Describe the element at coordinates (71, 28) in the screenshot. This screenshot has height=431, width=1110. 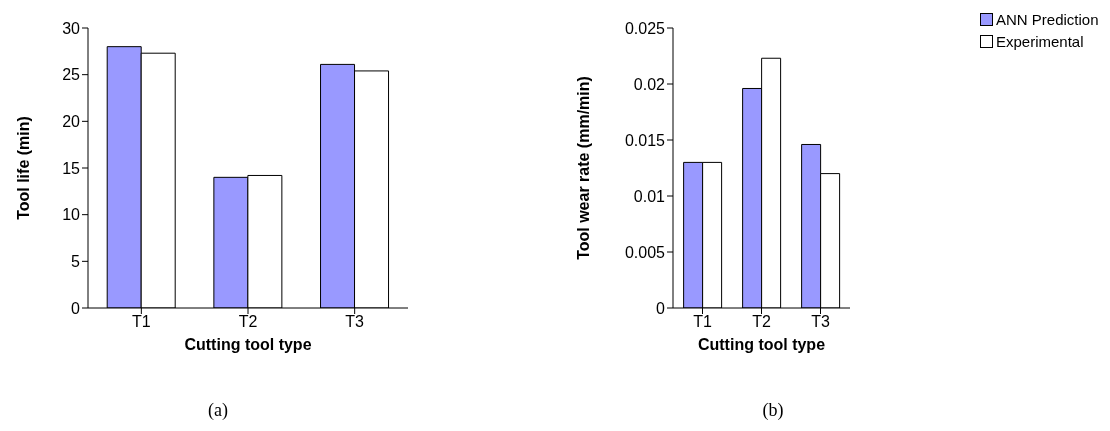
I see `y-tick-label: 30` at that location.